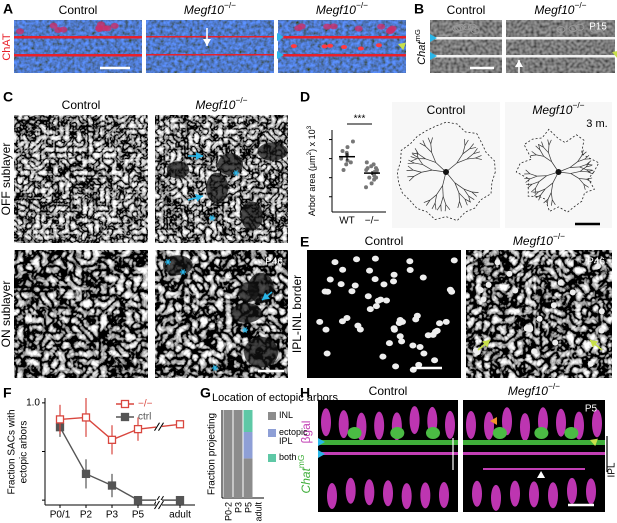  I want to click on gene: Megf10, so click(336, 10).